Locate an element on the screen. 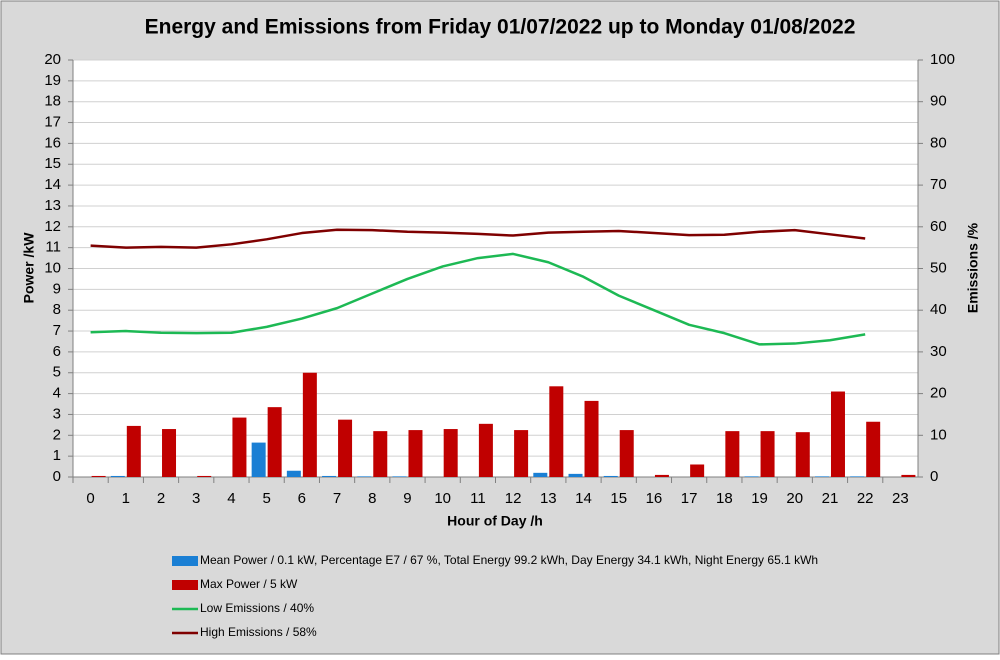 This screenshot has height=660, width=1000. y2-tick-label: 30 is located at coordinates (938, 351).